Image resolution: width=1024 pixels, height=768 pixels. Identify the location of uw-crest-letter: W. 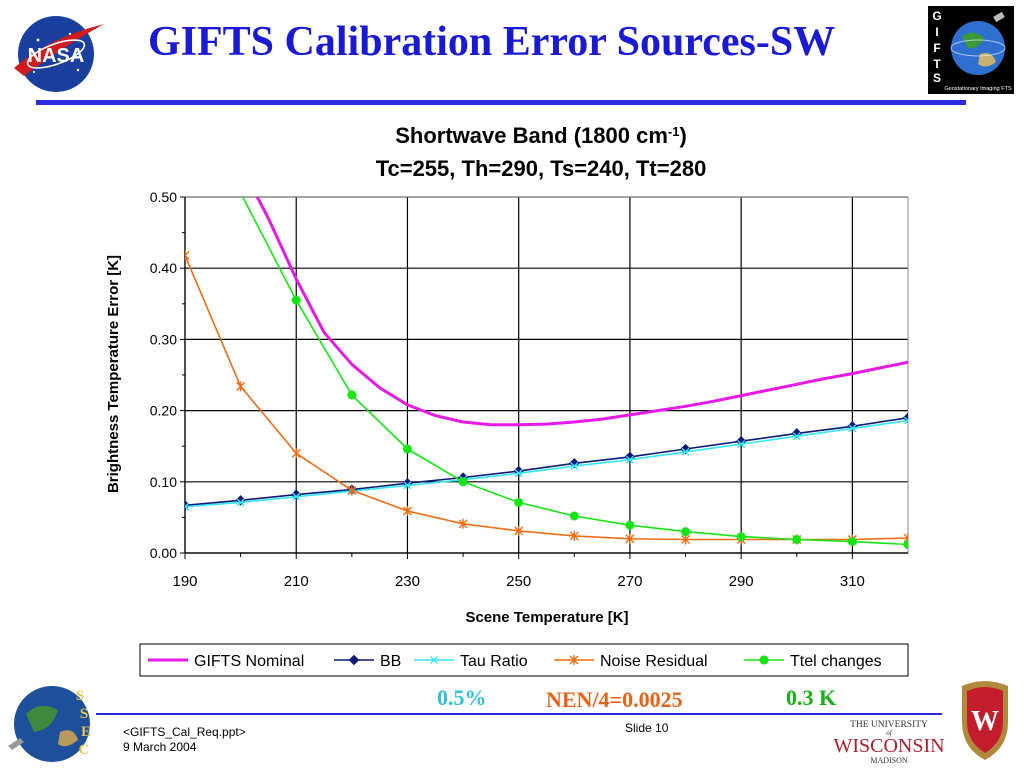
(985, 721).